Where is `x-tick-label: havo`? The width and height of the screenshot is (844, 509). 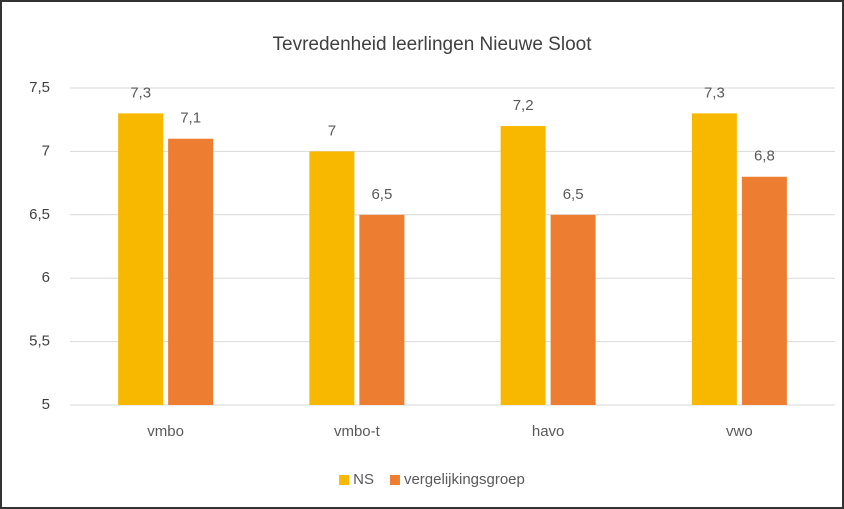
x-tick-label: havo is located at coordinates (548, 431).